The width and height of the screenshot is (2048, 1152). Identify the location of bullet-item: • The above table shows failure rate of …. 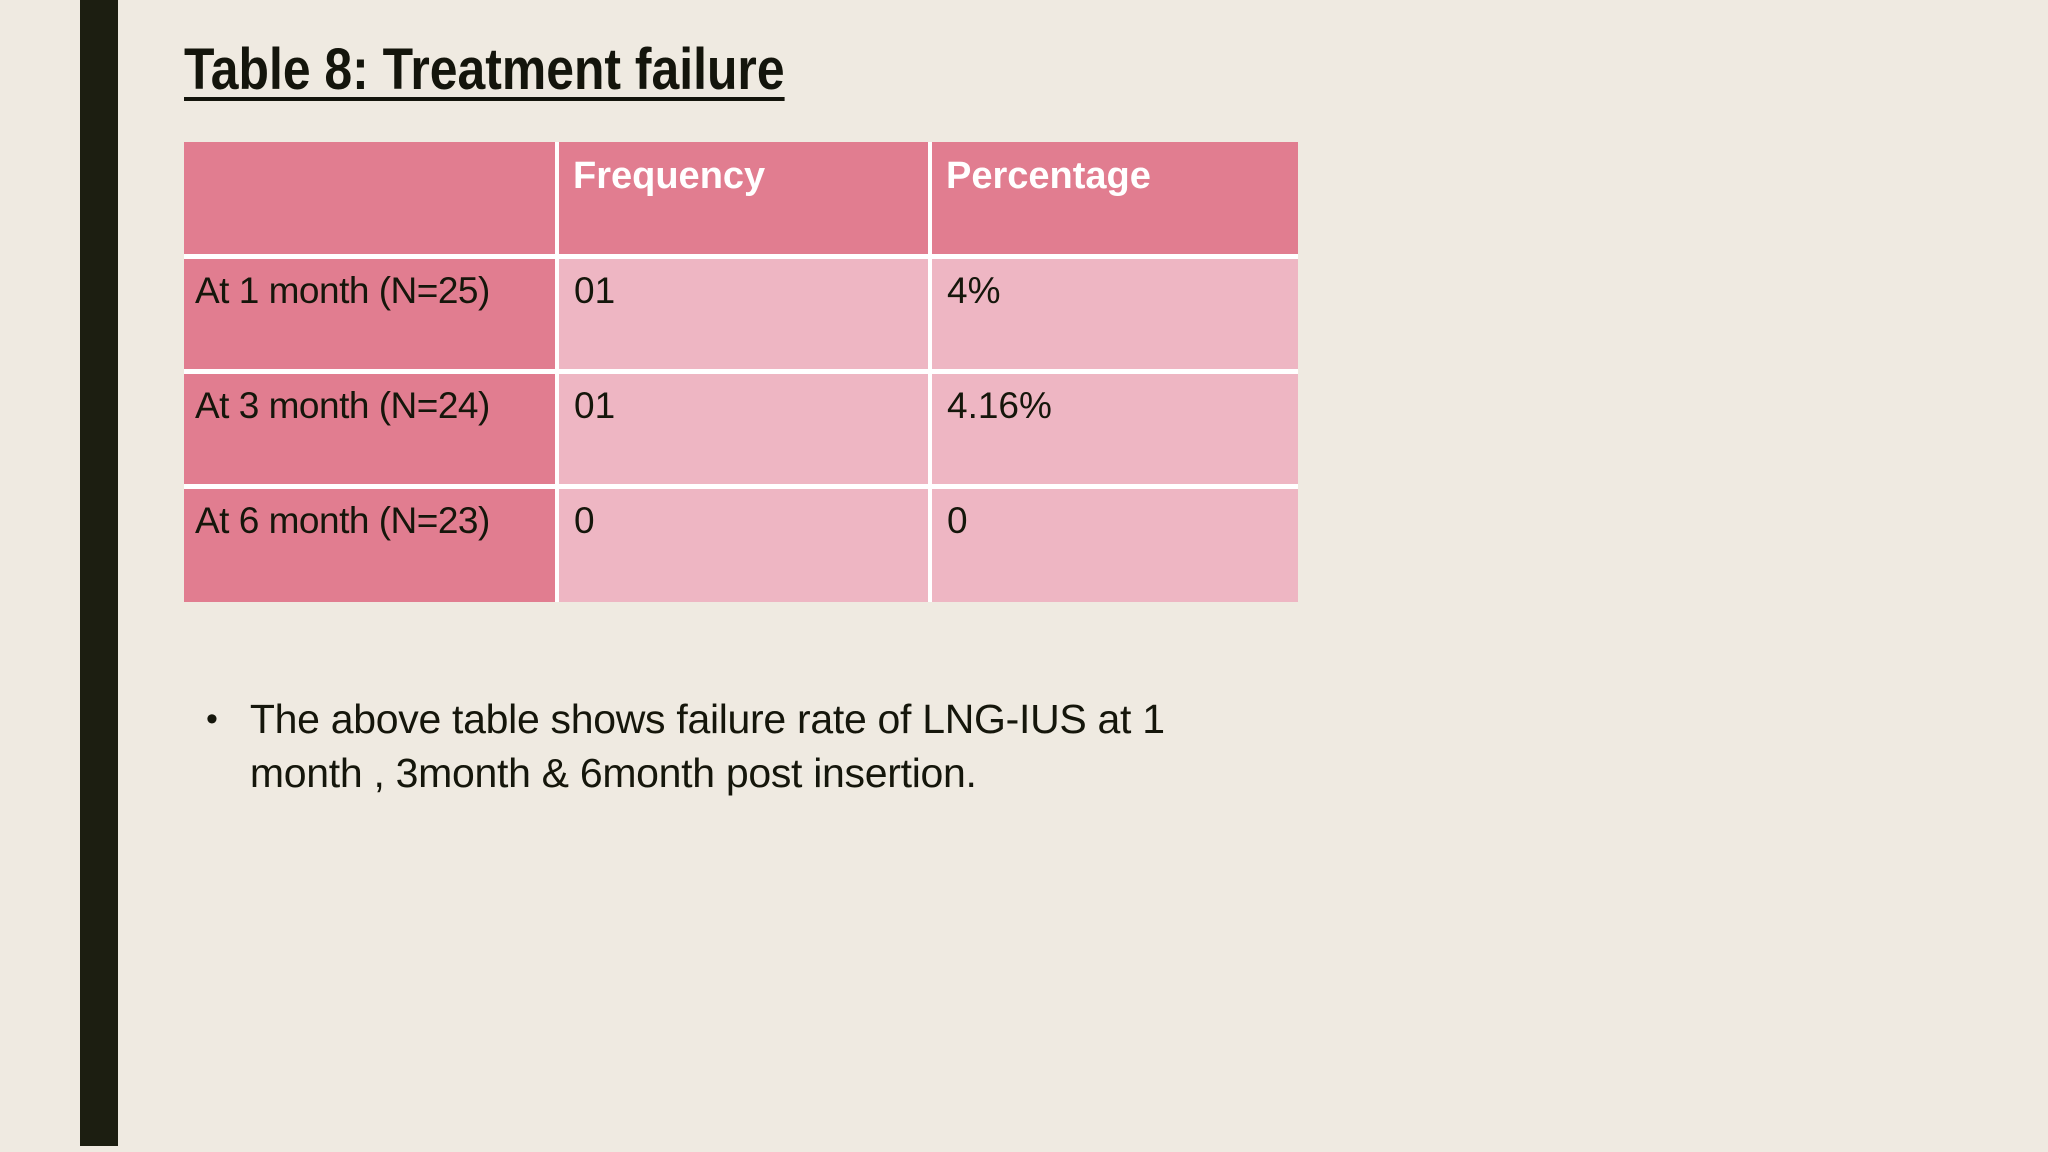
(685, 746).